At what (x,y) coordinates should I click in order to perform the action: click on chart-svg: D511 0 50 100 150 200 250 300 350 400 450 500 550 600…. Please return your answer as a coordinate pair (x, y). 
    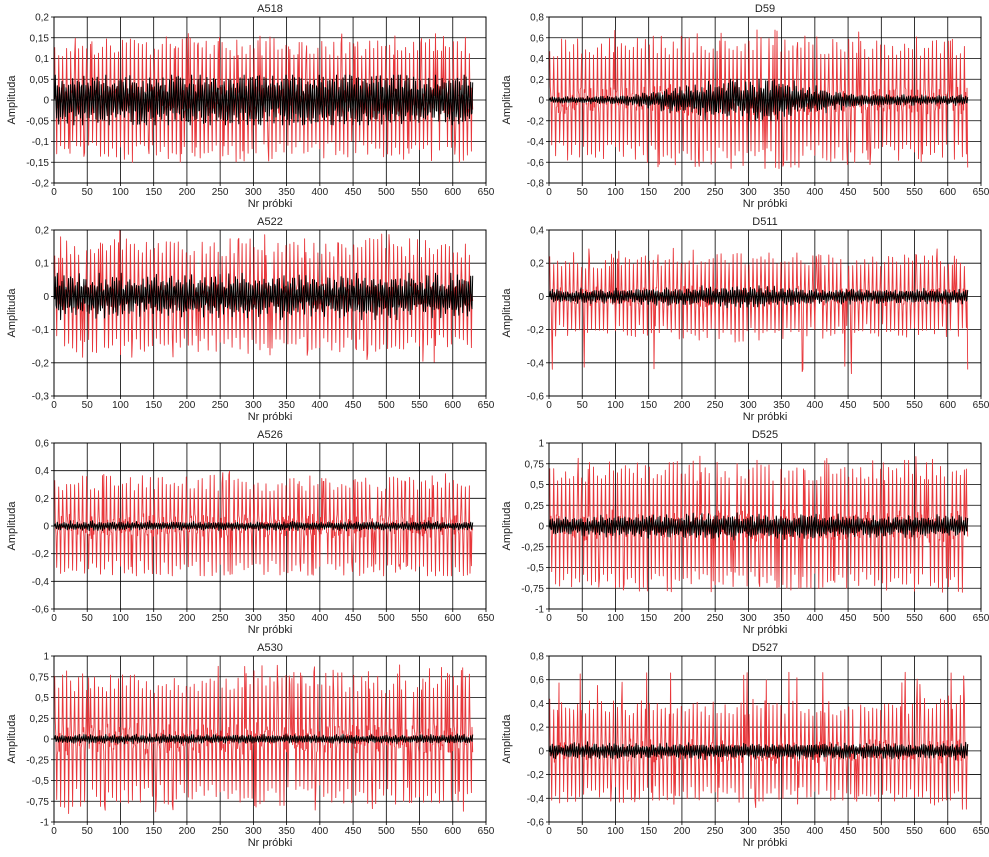
    Looking at the image, I should click on (745, 319).